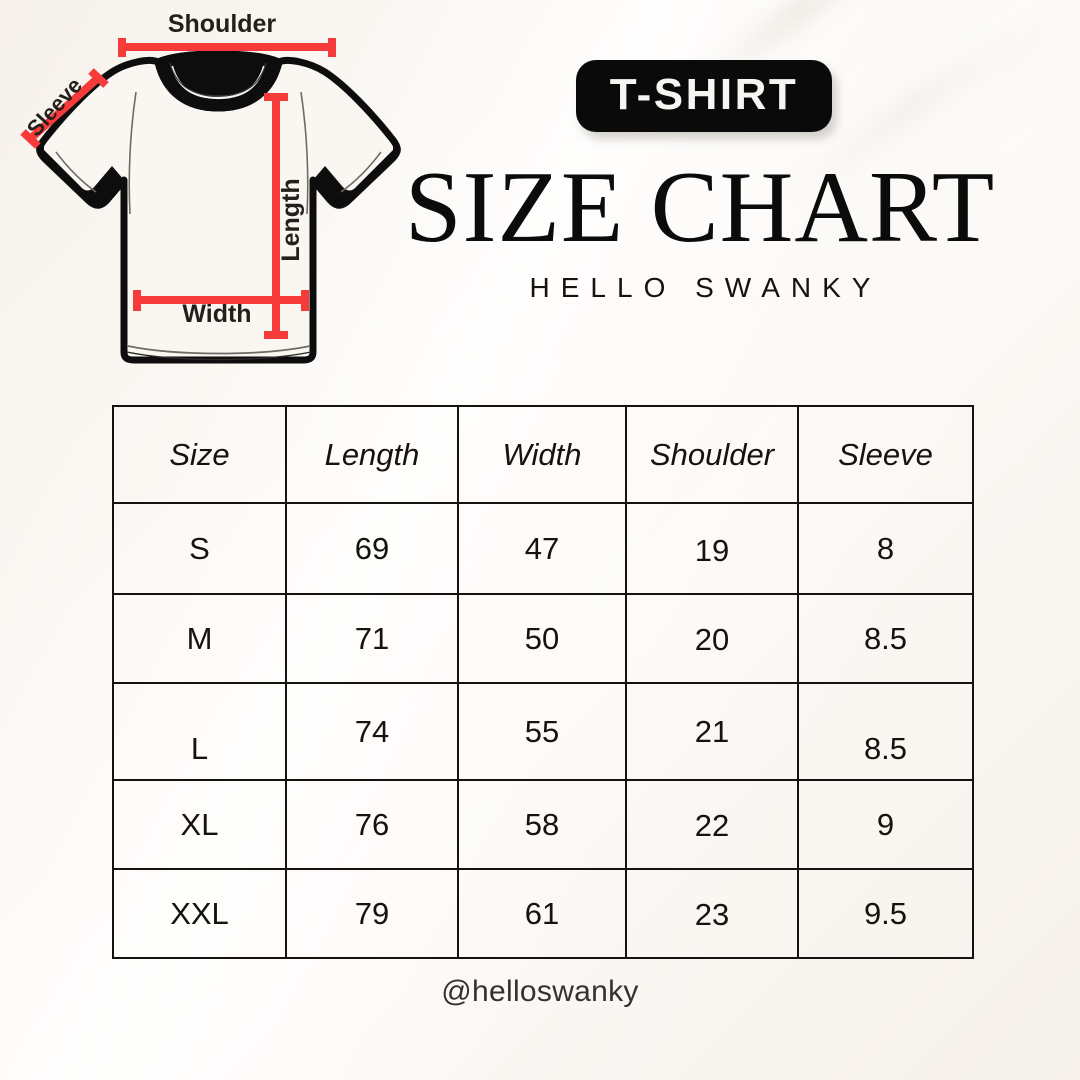 This screenshot has width=1080, height=1080. I want to click on measure-shoulder-arrow, so click(227, 47).